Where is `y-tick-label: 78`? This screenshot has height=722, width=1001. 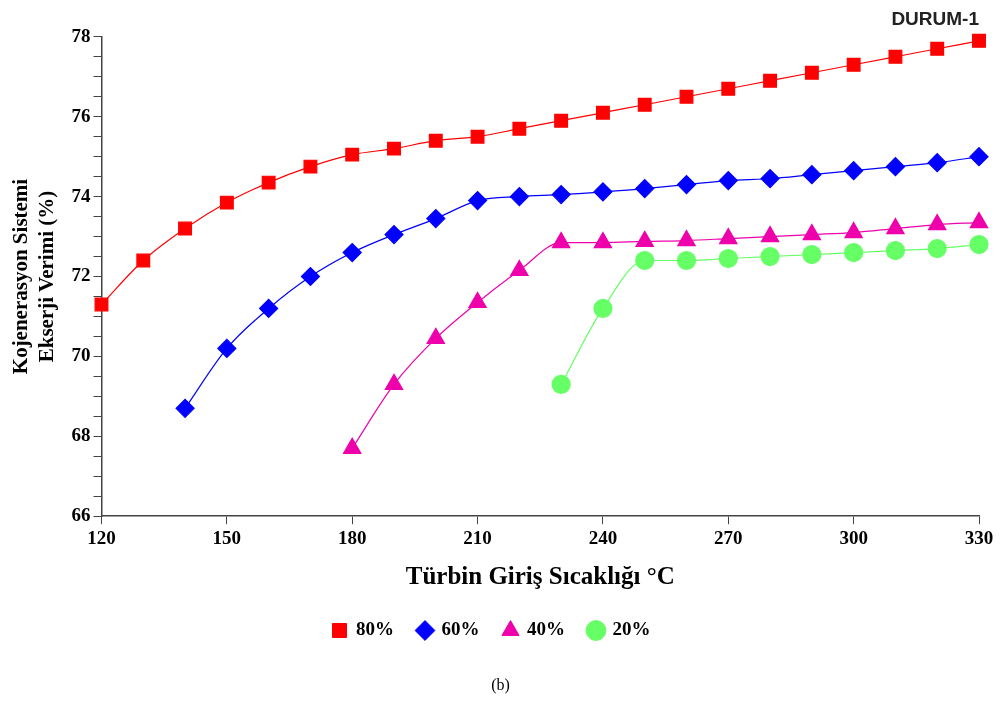 y-tick-label: 78 is located at coordinates (81, 35).